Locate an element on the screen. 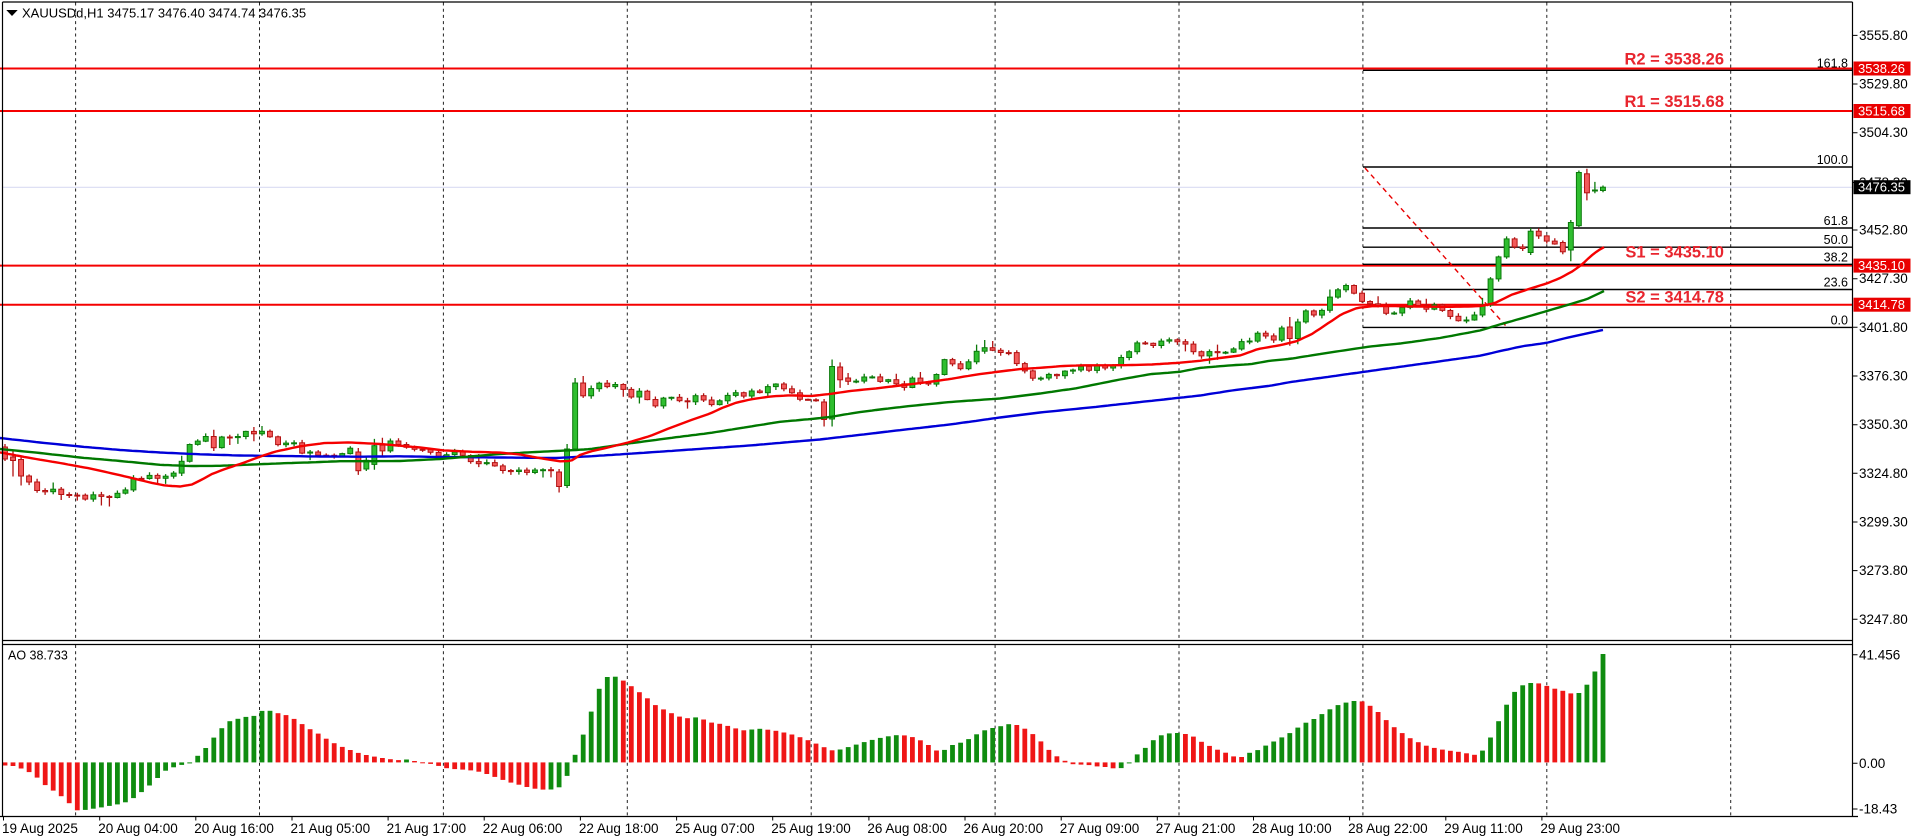 This screenshot has height=840, width=1916. svg-text: 19 Aug 2025 is located at coordinates (40, 828).